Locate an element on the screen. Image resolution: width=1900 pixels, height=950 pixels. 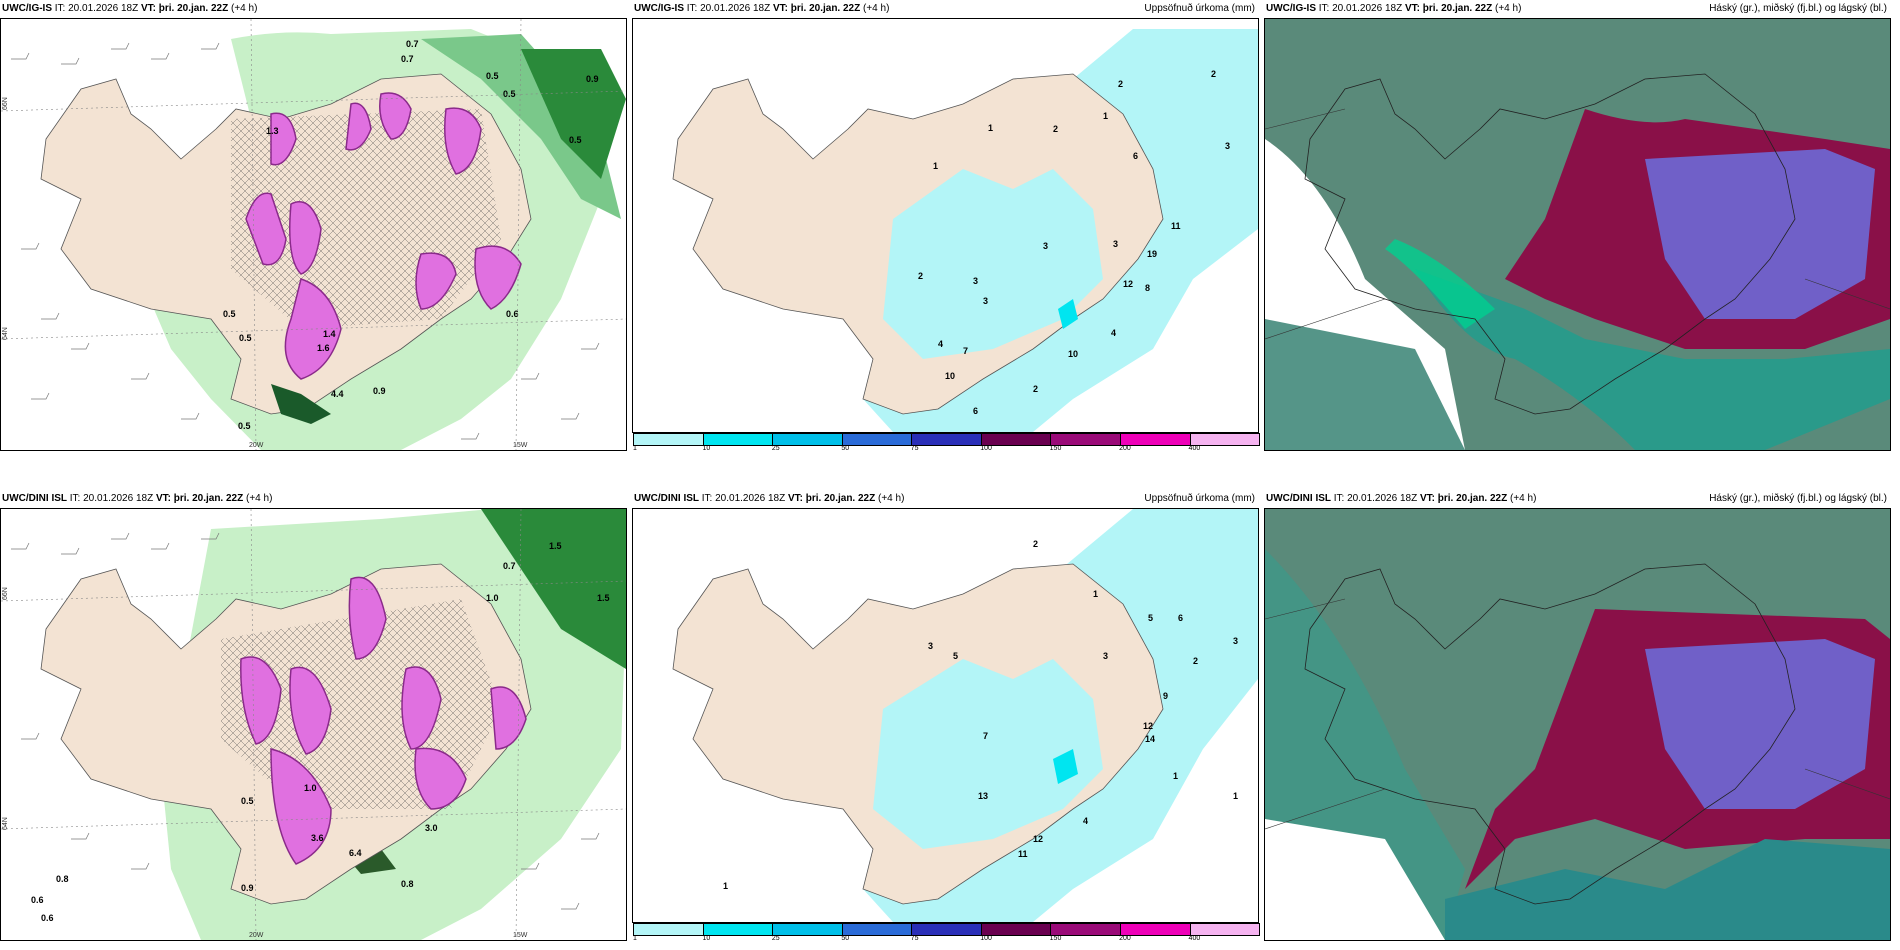
snow-label: 1.3 is located at coordinates (272, 131).